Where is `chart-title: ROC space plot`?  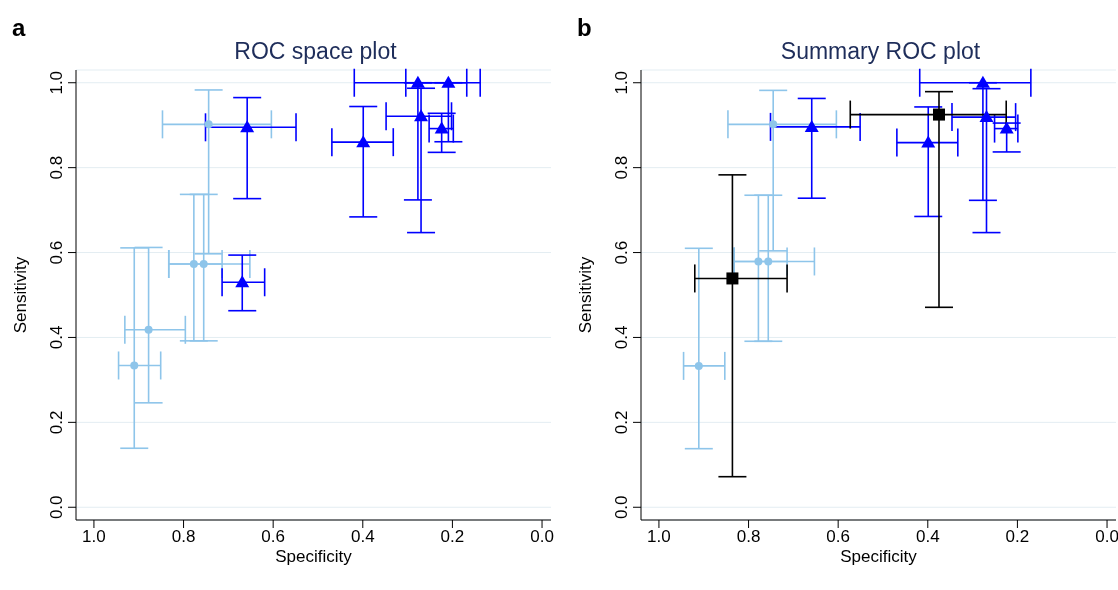 chart-title: ROC space plot is located at coordinates (315, 51).